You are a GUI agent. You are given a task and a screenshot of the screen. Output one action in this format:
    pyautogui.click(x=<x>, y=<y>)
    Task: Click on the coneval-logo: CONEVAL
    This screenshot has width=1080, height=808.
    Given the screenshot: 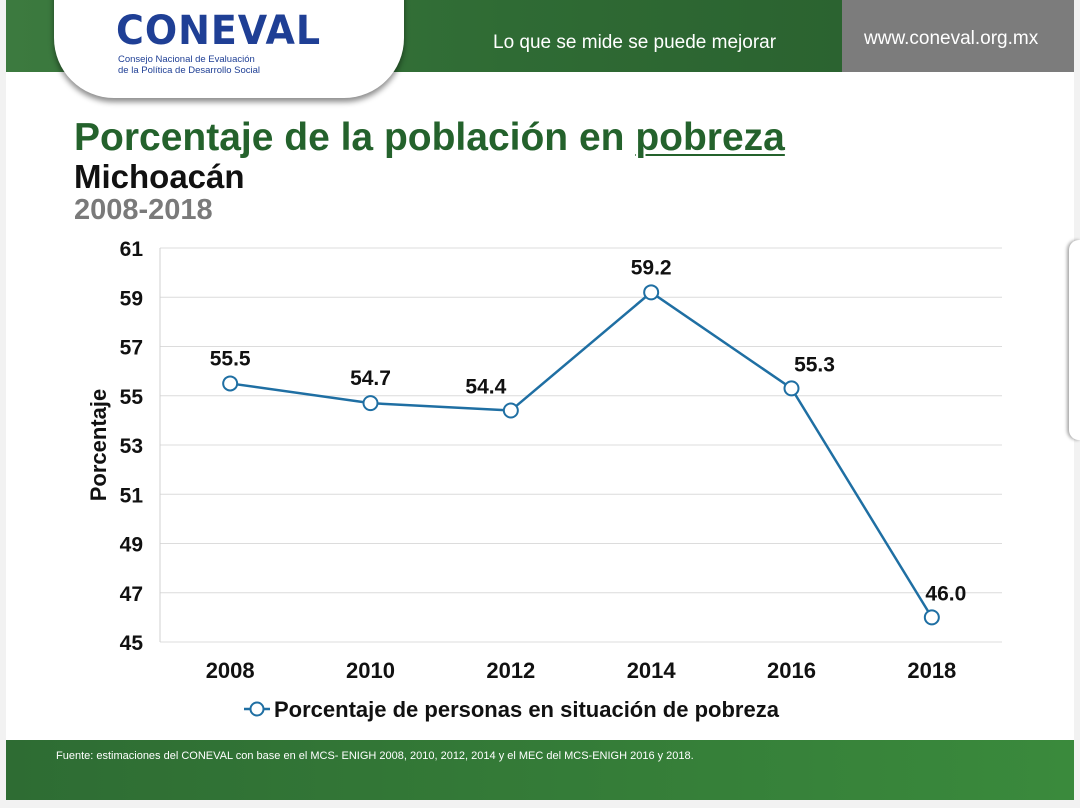 What is the action you would take?
    pyautogui.click(x=219, y=31)
    